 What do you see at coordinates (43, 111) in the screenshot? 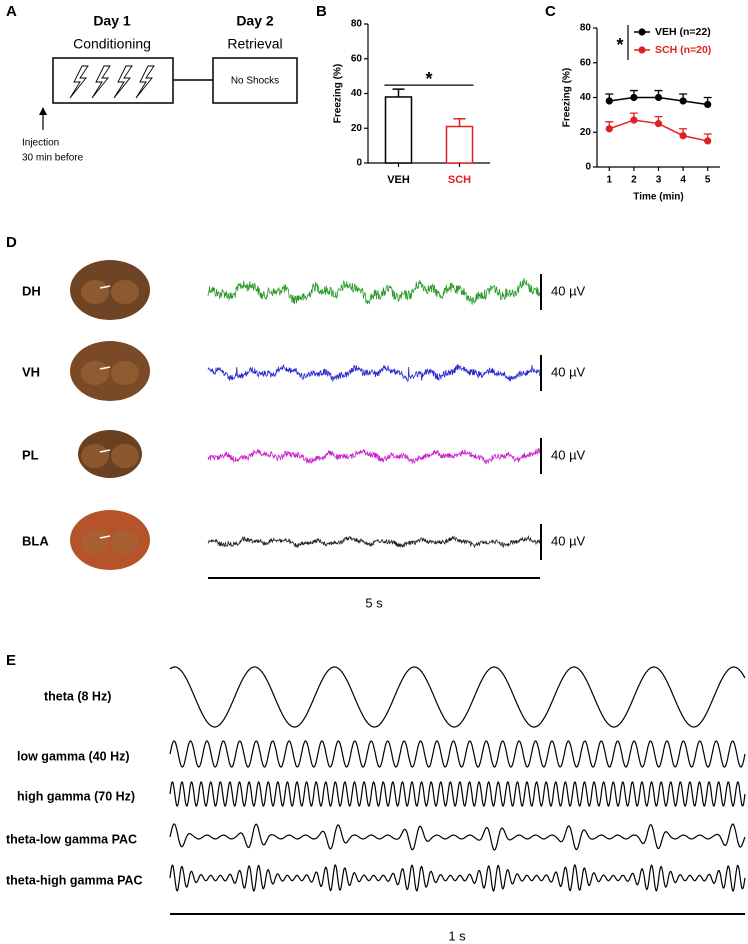
I see `arrow-head` at bounding box center [43, 111].